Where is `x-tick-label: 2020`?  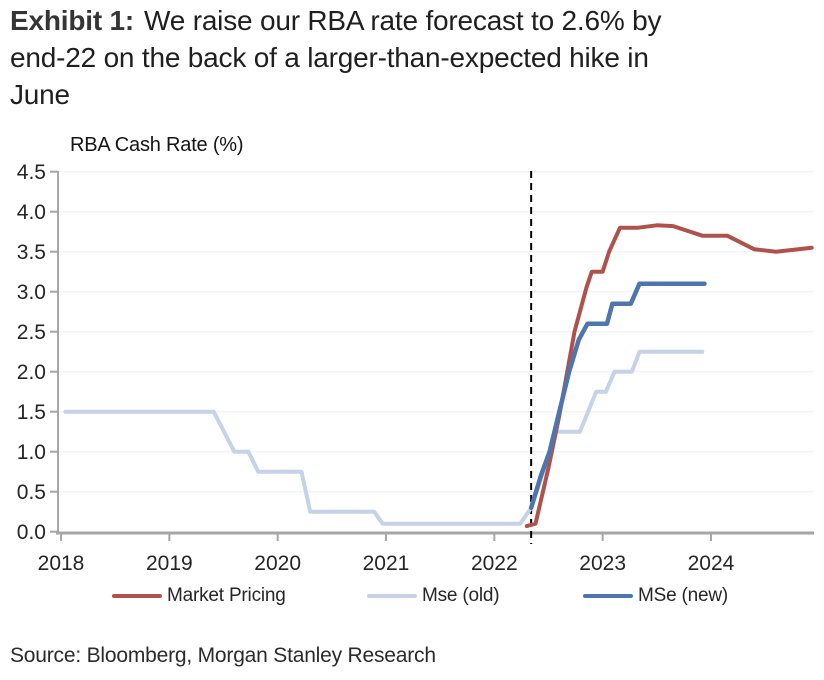 x-tick-label: 2020 is located at coordinates (277, 563).